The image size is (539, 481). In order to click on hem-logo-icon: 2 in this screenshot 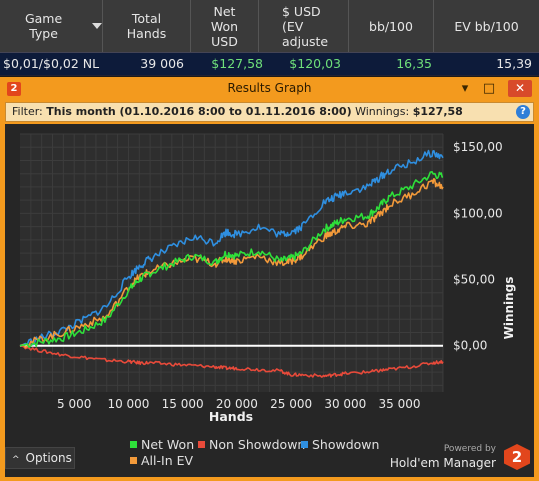, I will do `click(517, 457)`.